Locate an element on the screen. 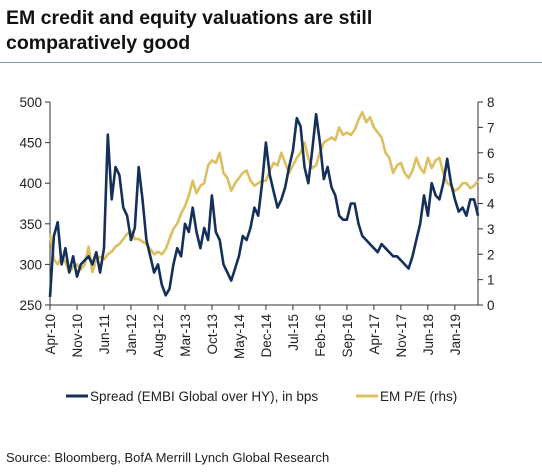 The image size is (542, 474). left-axis-ticks: 250 300 350 400 450 500 is located at coordinates (34, 204).